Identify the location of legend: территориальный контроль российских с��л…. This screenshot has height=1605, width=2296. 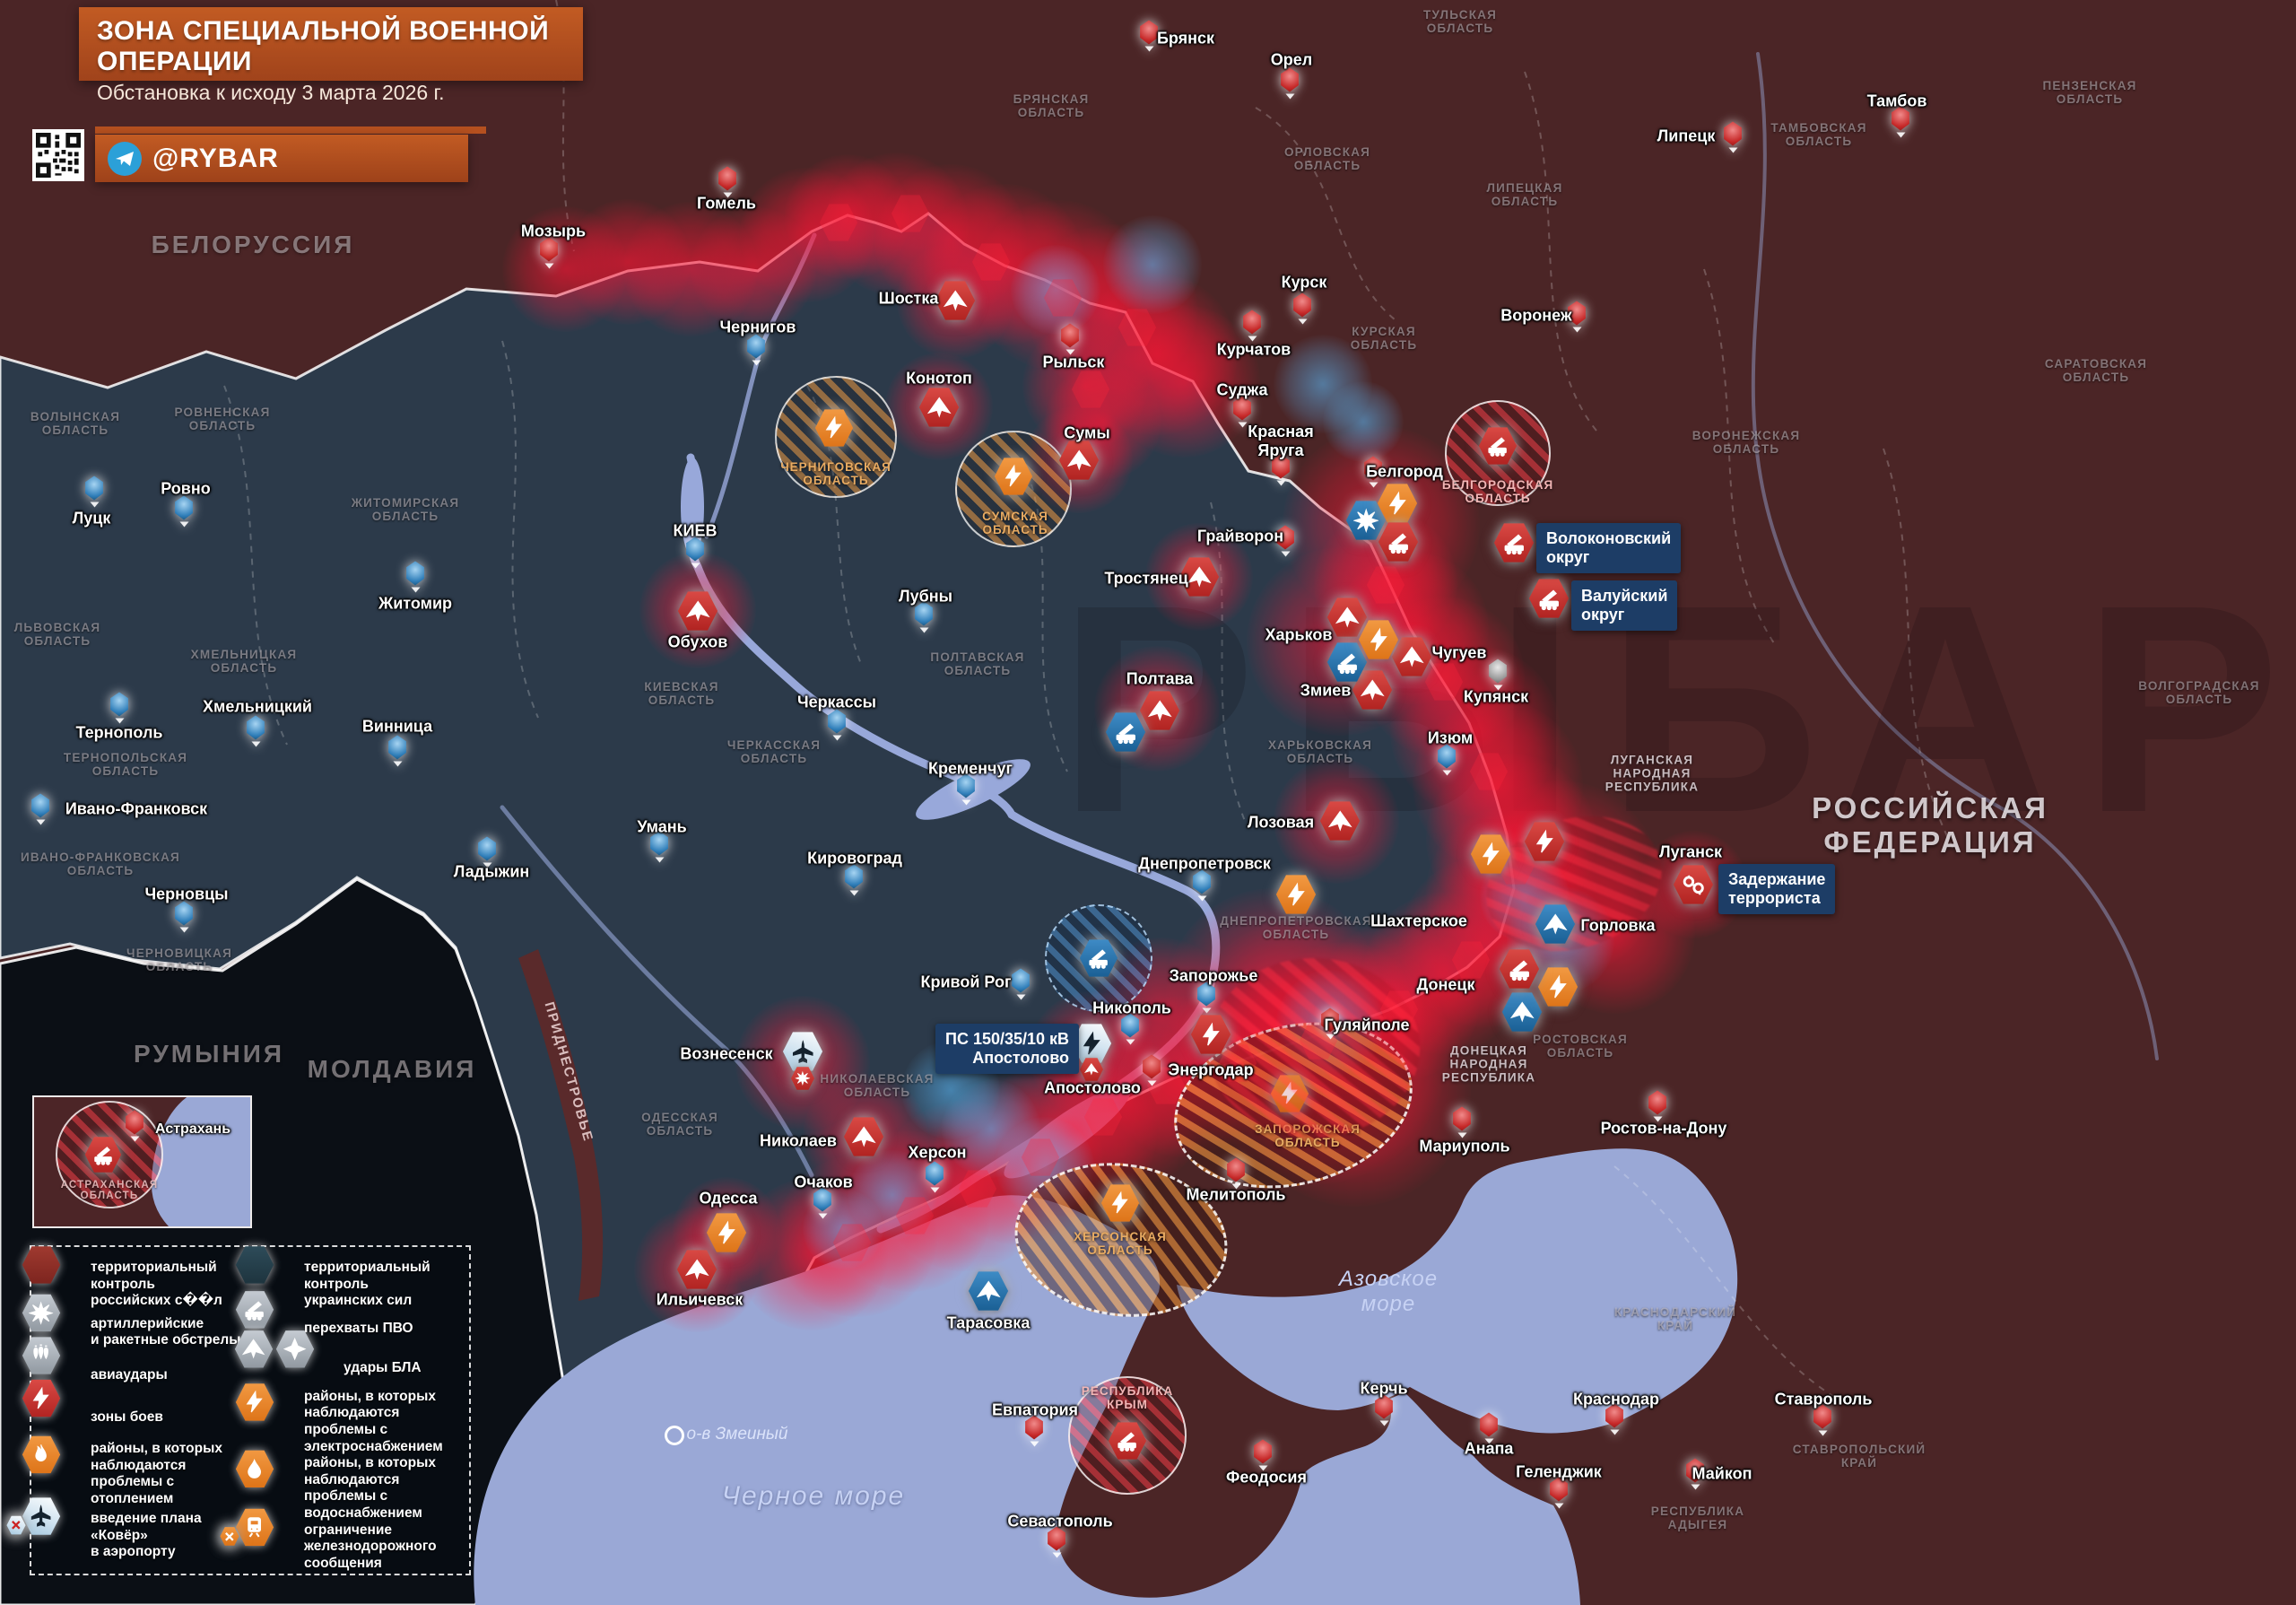
(238, 1410).